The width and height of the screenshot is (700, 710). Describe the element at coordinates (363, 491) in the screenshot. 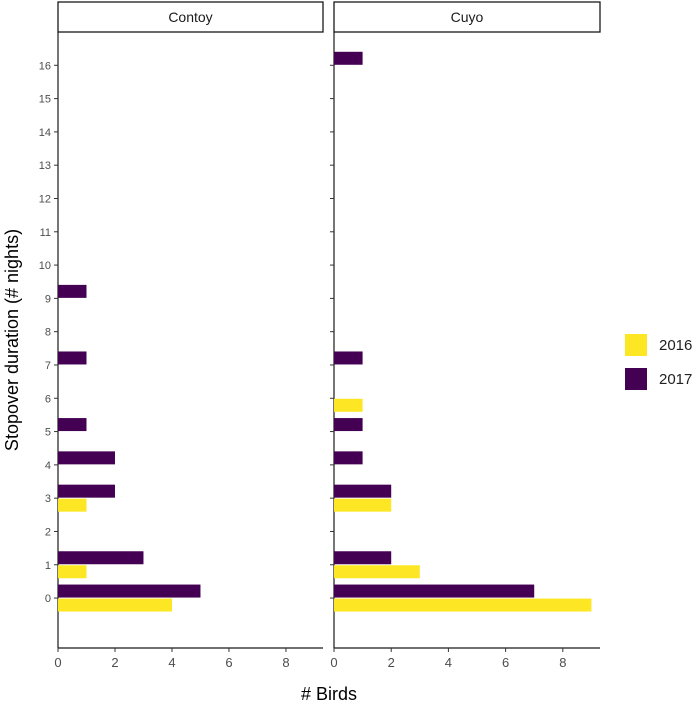

I see `bar-cuyo-2017-y3` at that location.